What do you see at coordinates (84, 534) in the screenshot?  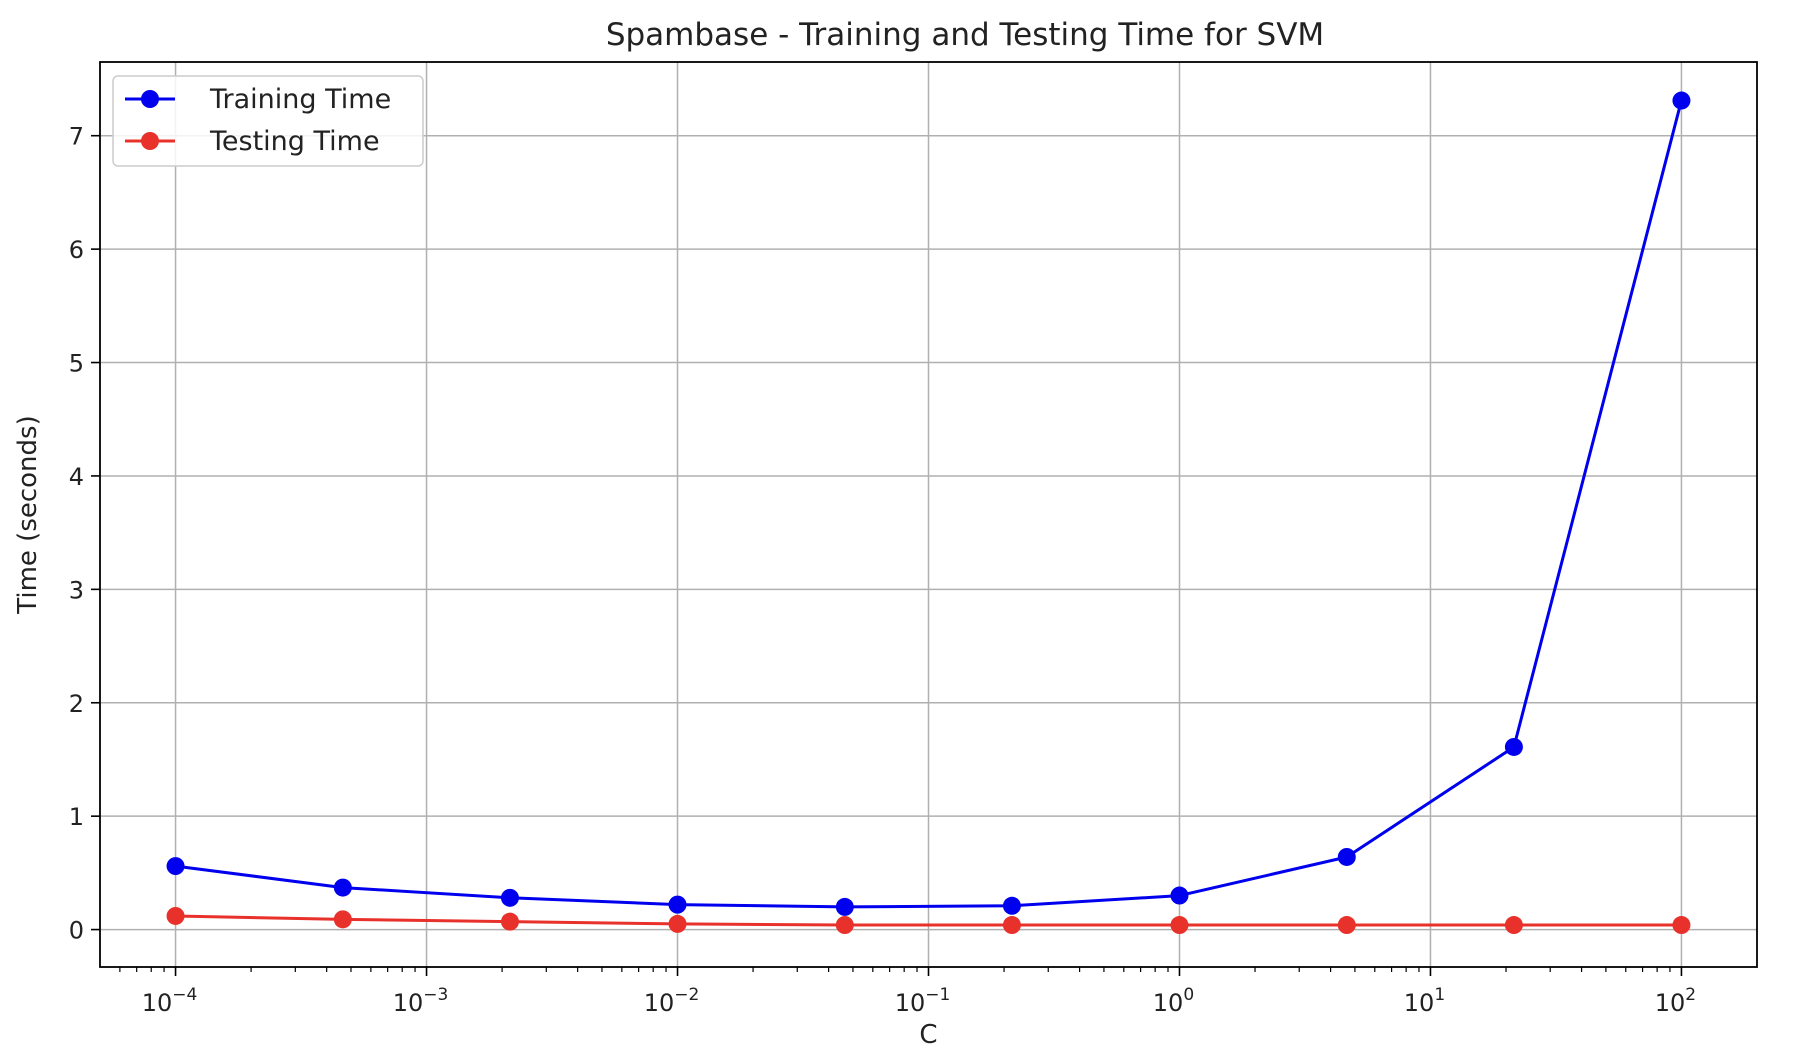 I see `y-axis: 0 1 2 3 4 5 6 7` at bounding box center [84, 534].